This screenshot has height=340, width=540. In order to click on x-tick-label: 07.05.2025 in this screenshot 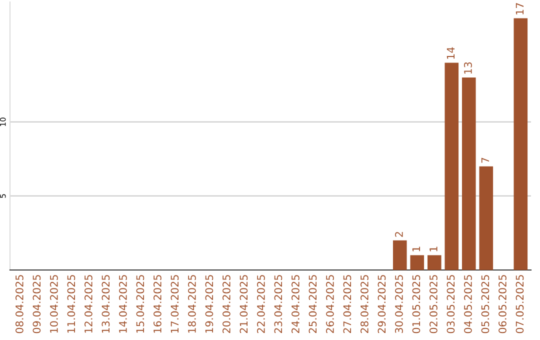, I will do `click(520, 304)`.